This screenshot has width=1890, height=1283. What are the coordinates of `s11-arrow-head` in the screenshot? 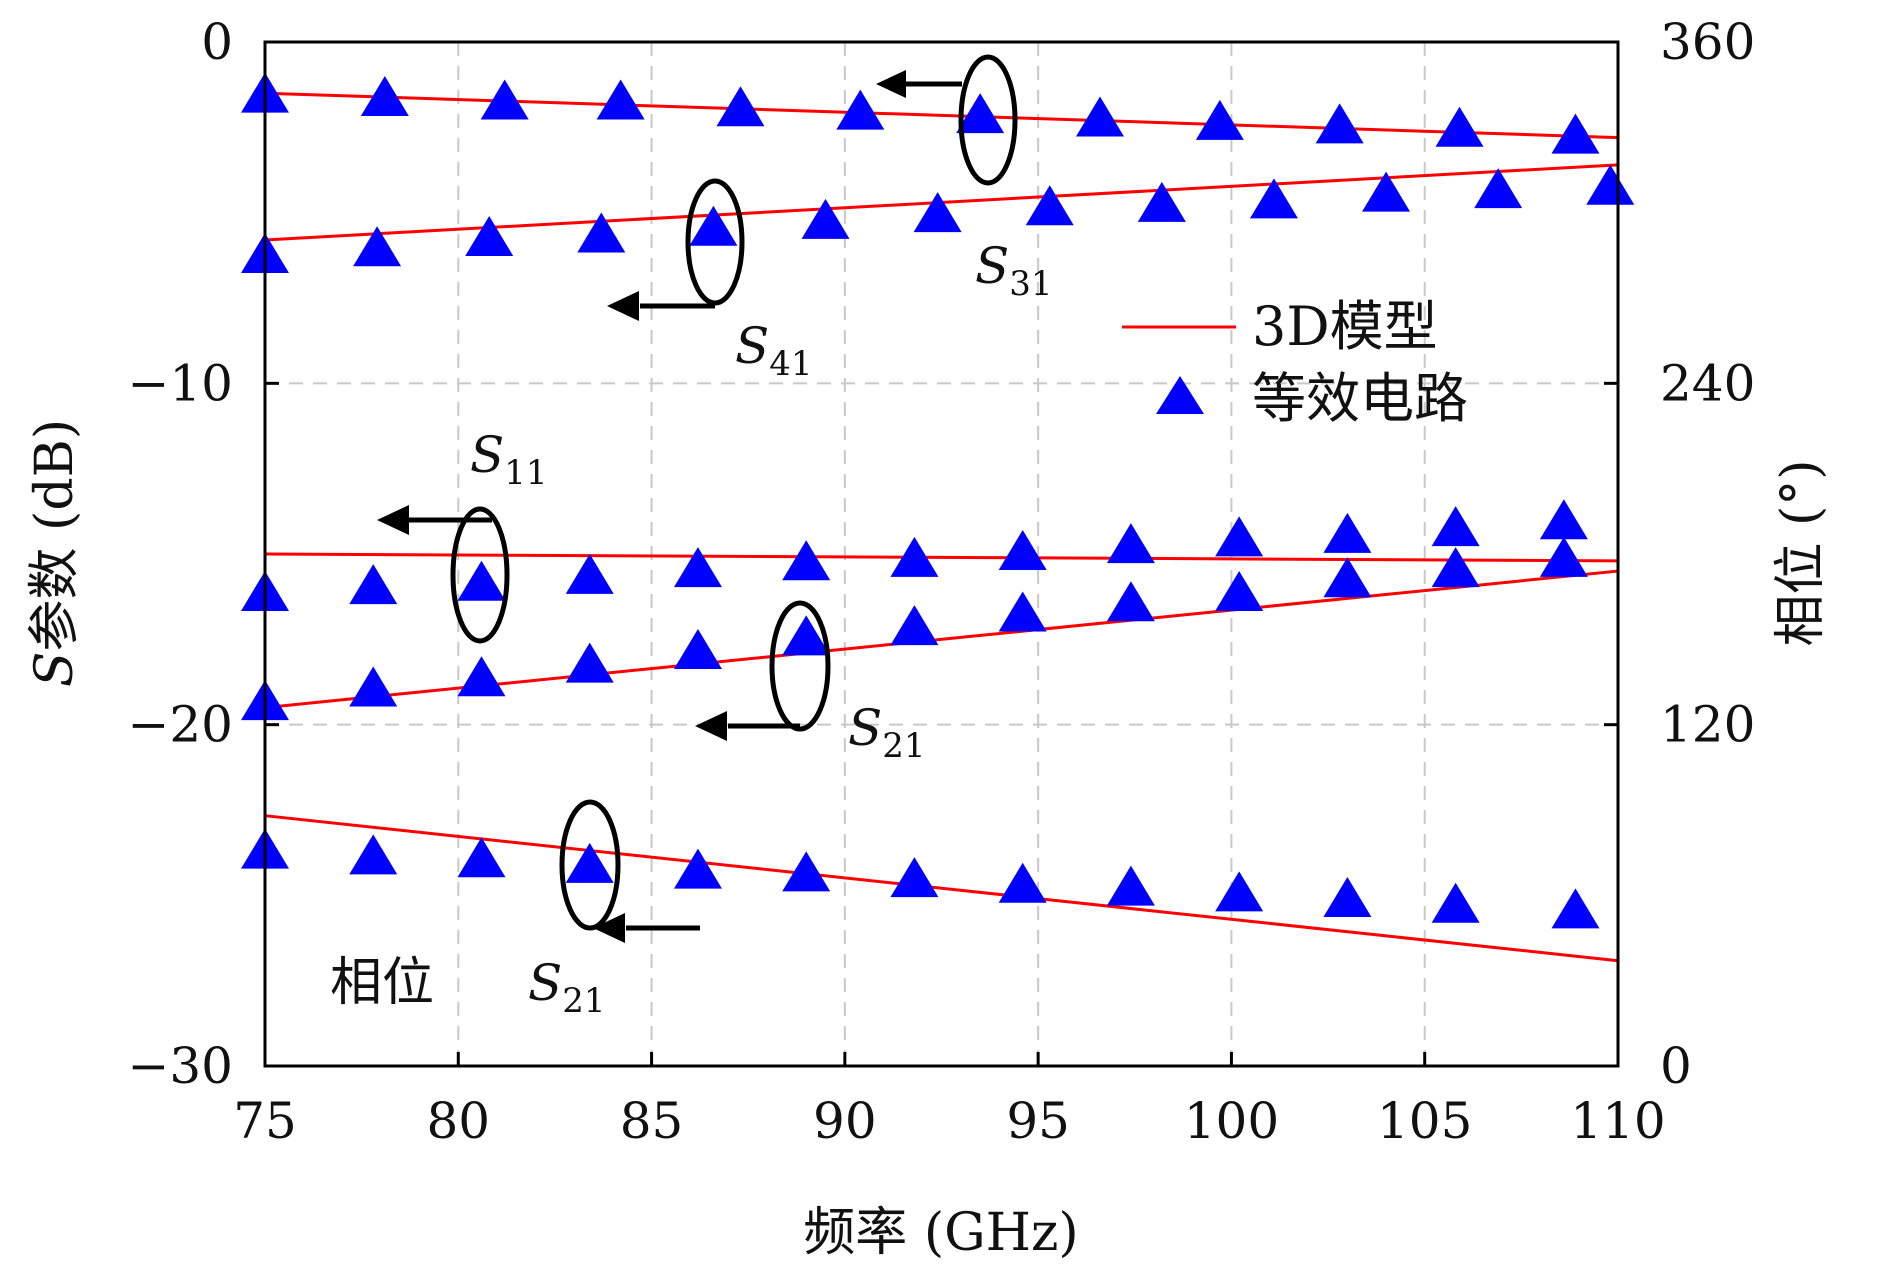 It's located at (393, 520).